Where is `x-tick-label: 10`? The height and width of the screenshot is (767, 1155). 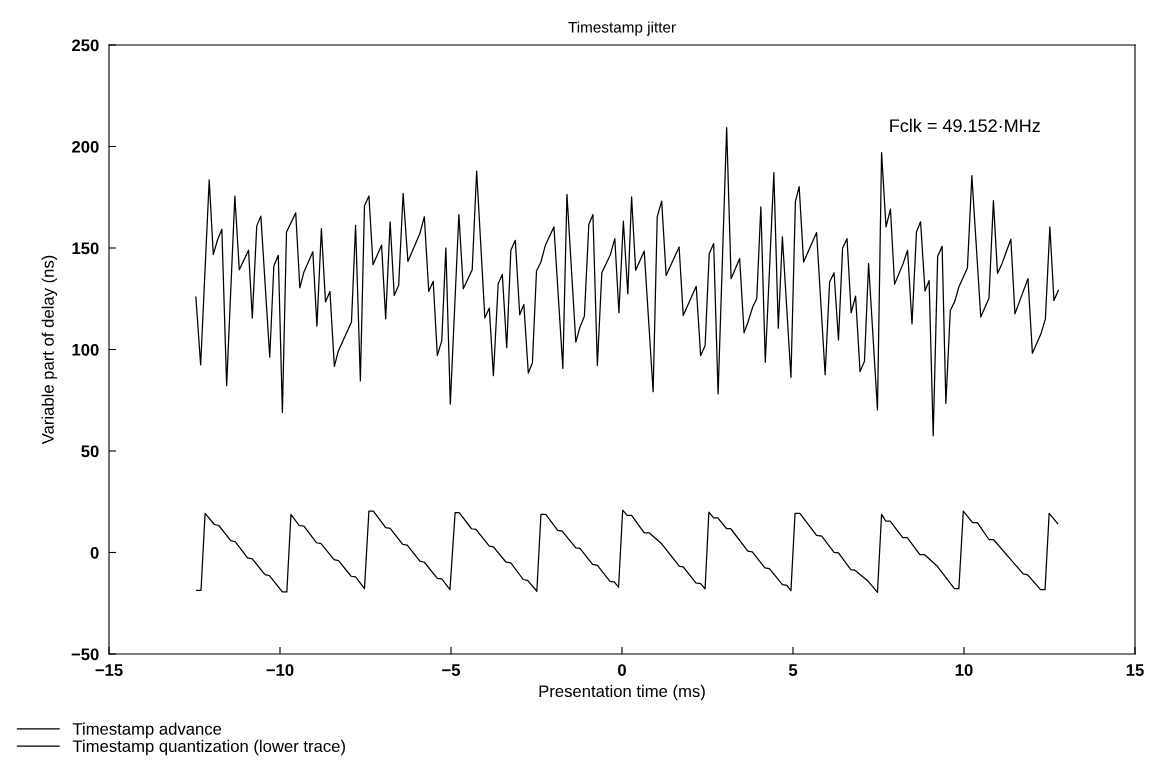
x-tick-label: 10 is located at coordinates (964, 670).